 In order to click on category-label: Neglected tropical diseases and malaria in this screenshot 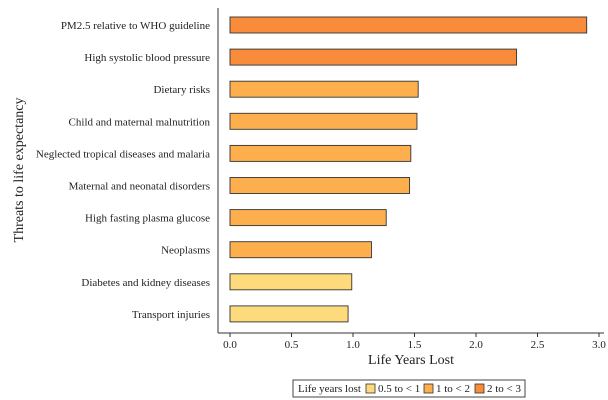, I will do `click(123, 154)`.